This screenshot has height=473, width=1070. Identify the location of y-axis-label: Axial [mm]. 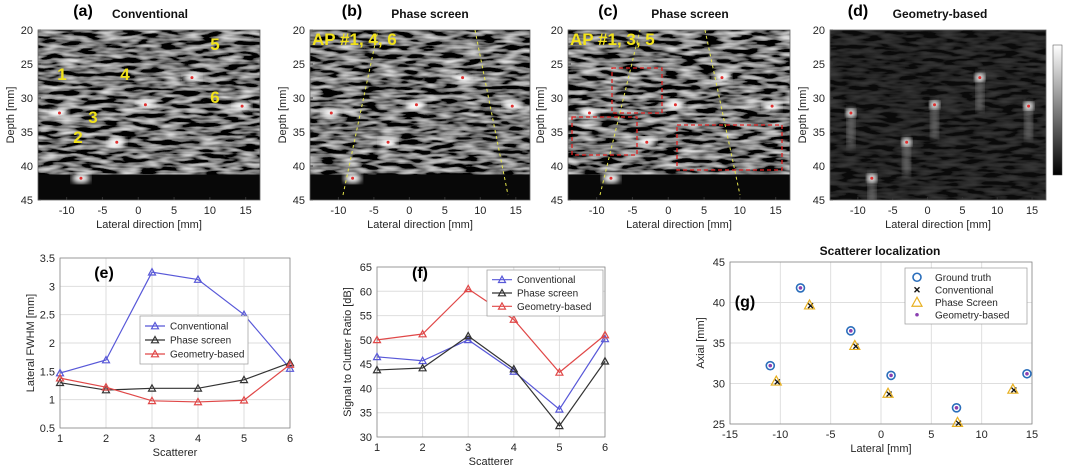
(701, 342).